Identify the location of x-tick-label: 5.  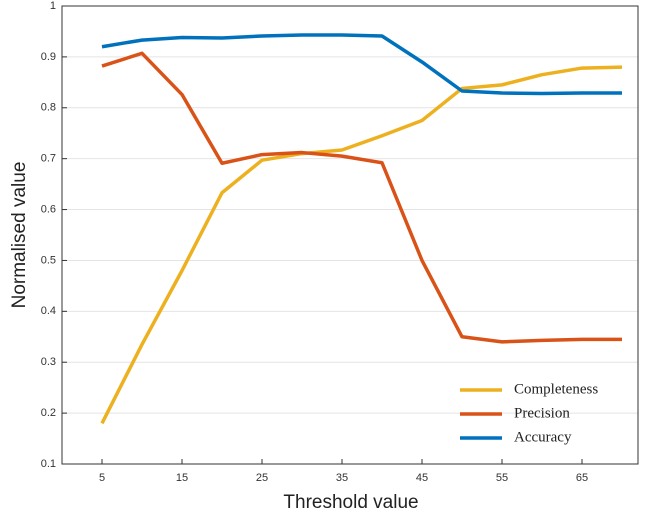
(102, 478).